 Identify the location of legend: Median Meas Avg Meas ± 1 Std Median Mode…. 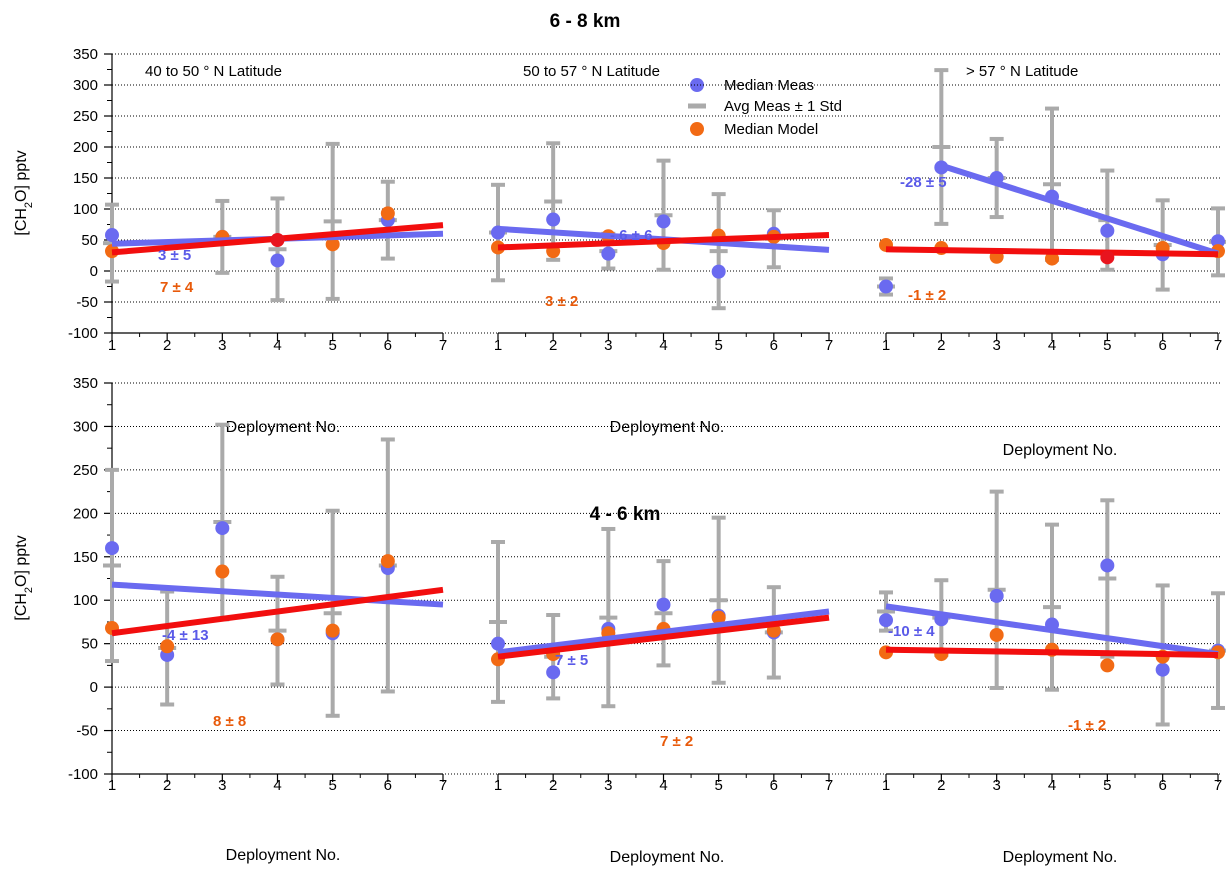
(765, 107).